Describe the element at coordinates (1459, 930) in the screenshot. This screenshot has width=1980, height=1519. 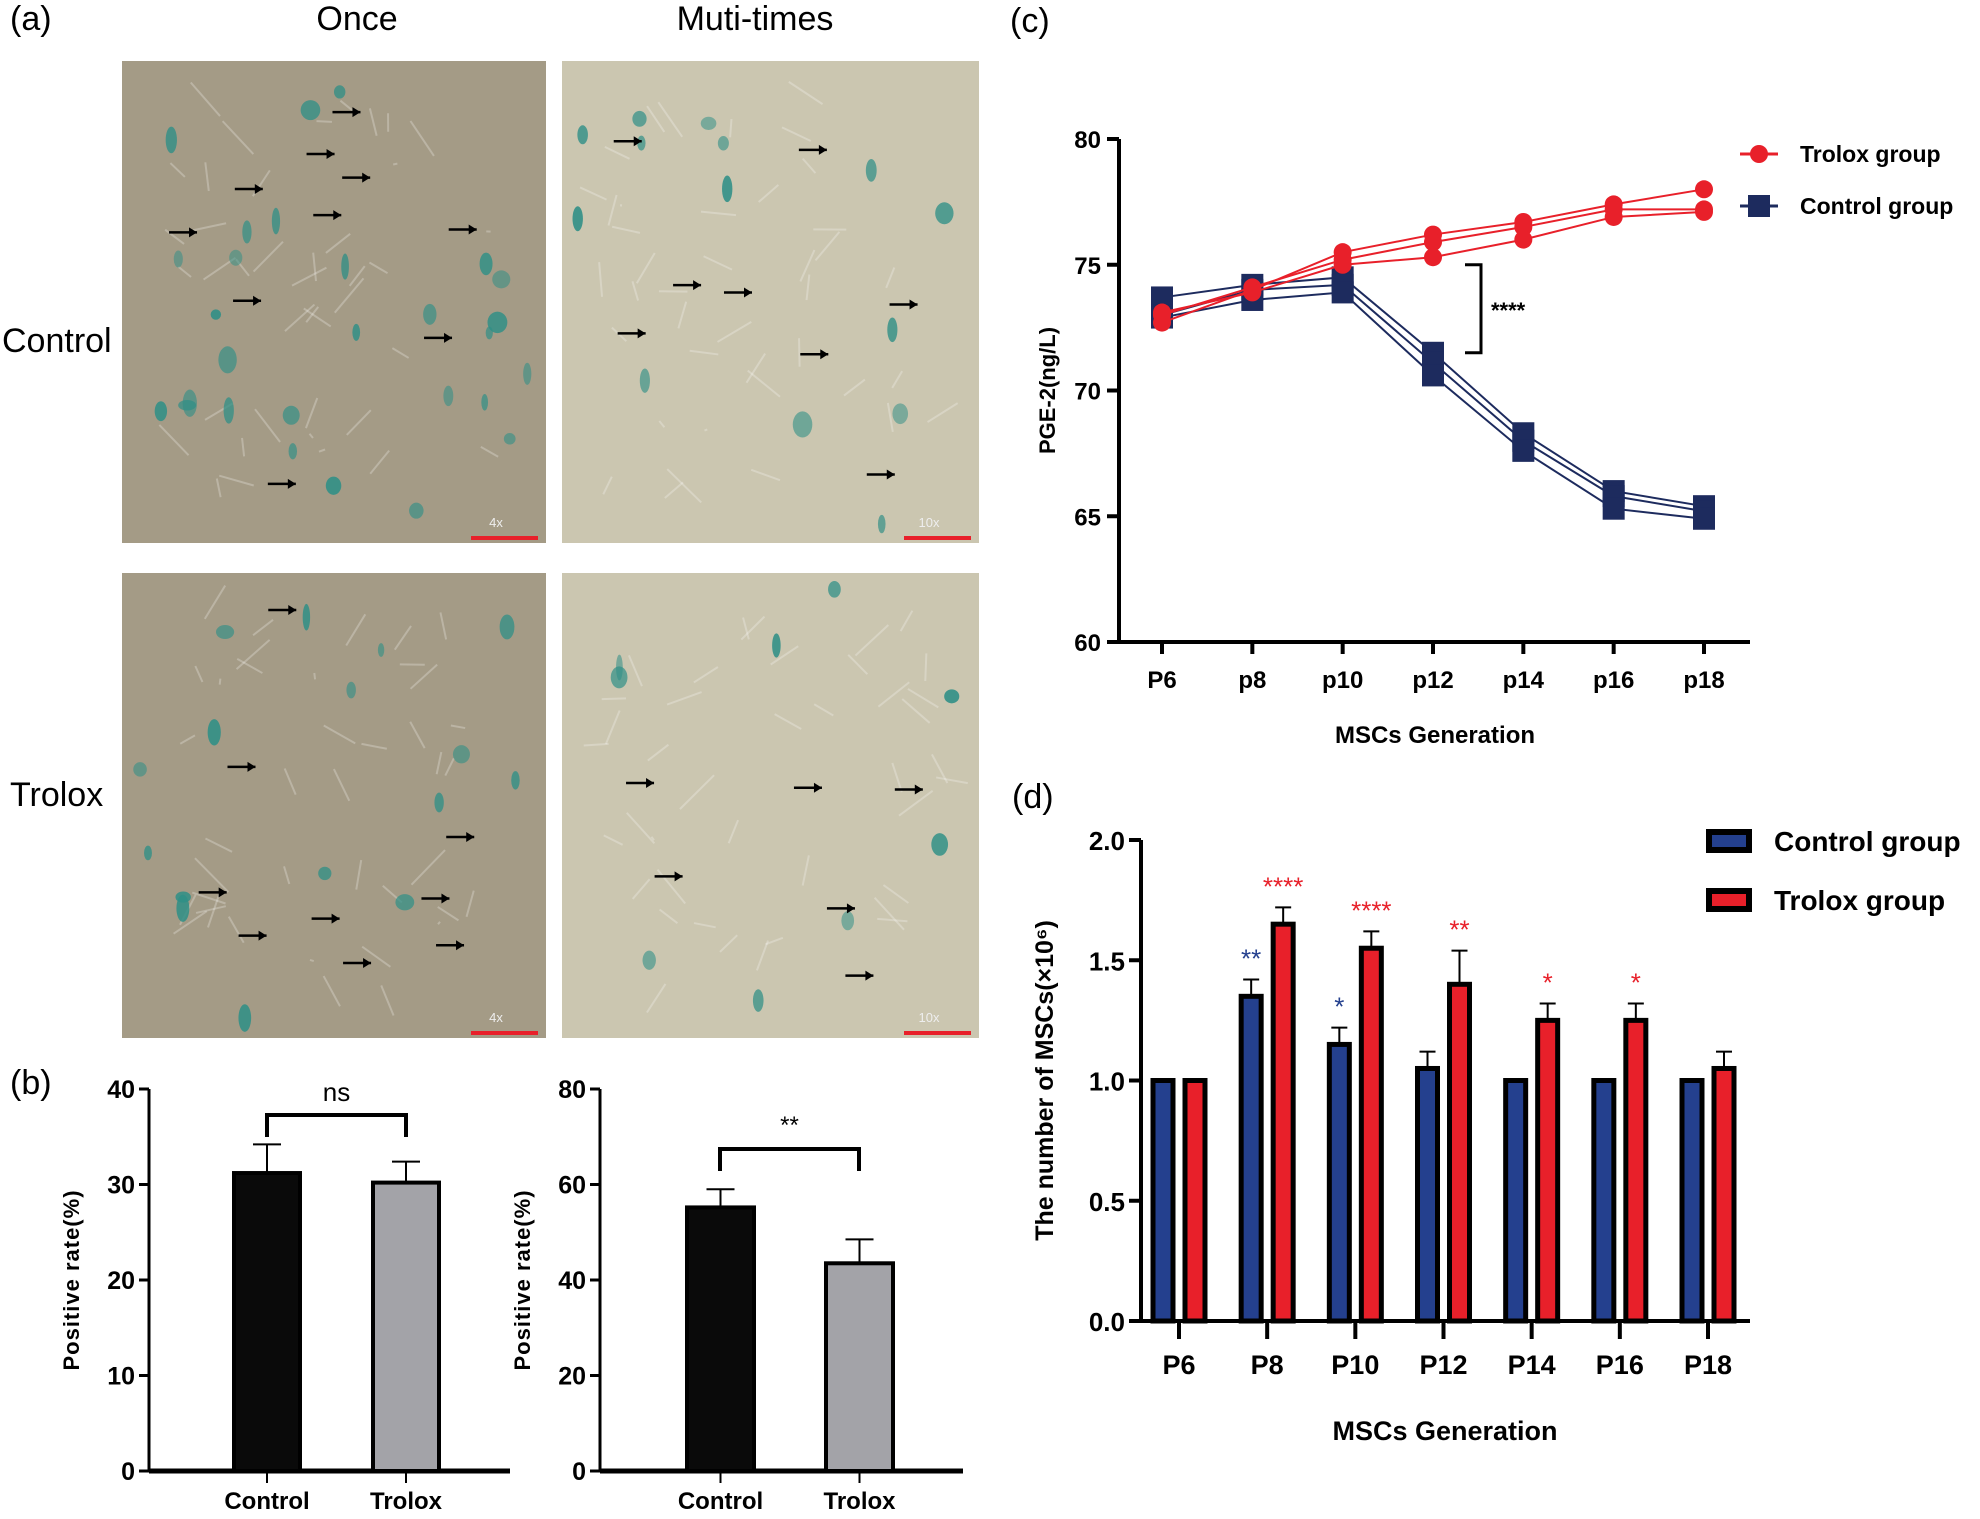
I see `significance-label: **` at that location.